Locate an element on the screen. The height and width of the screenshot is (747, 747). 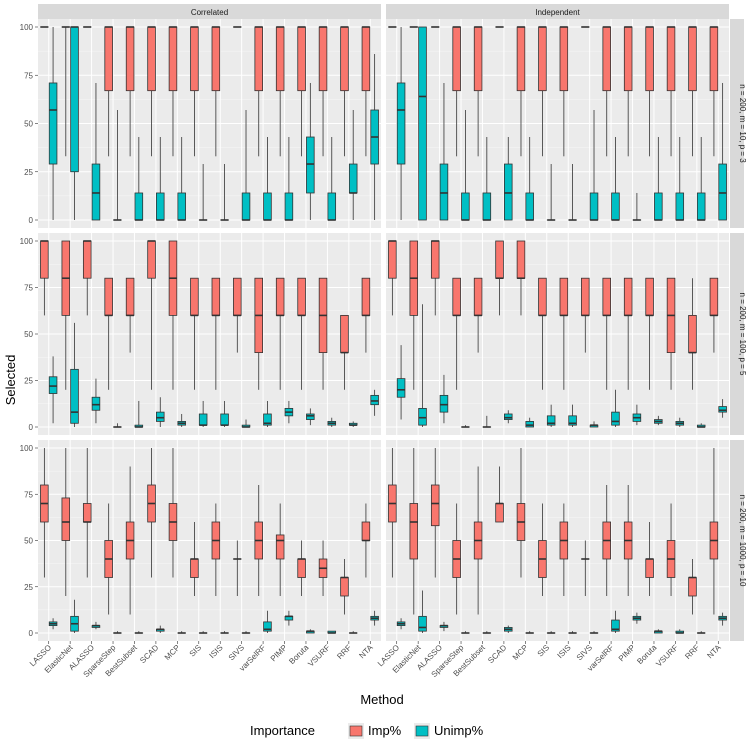
facet-row-strip-label-3: n = 200, m = 1000, p = 10 is located at coordinates (742, 541).